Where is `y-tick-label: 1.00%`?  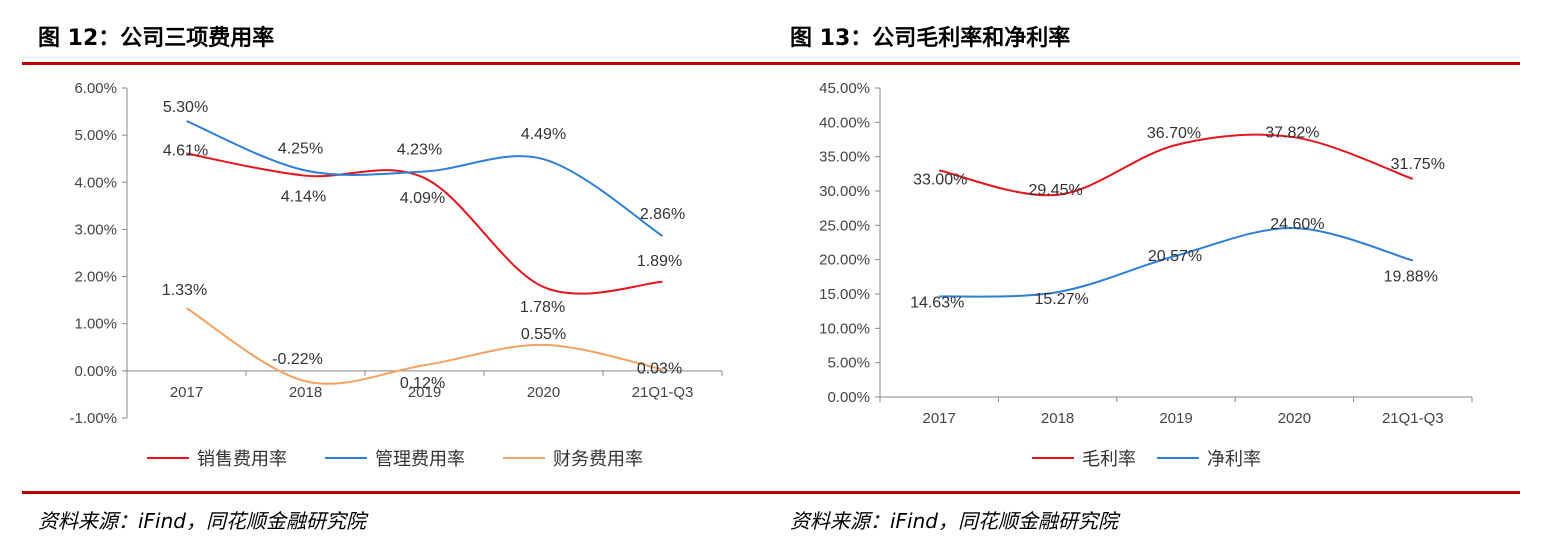 y-tick-label: 1.00% is located at coordinates (95, 324).